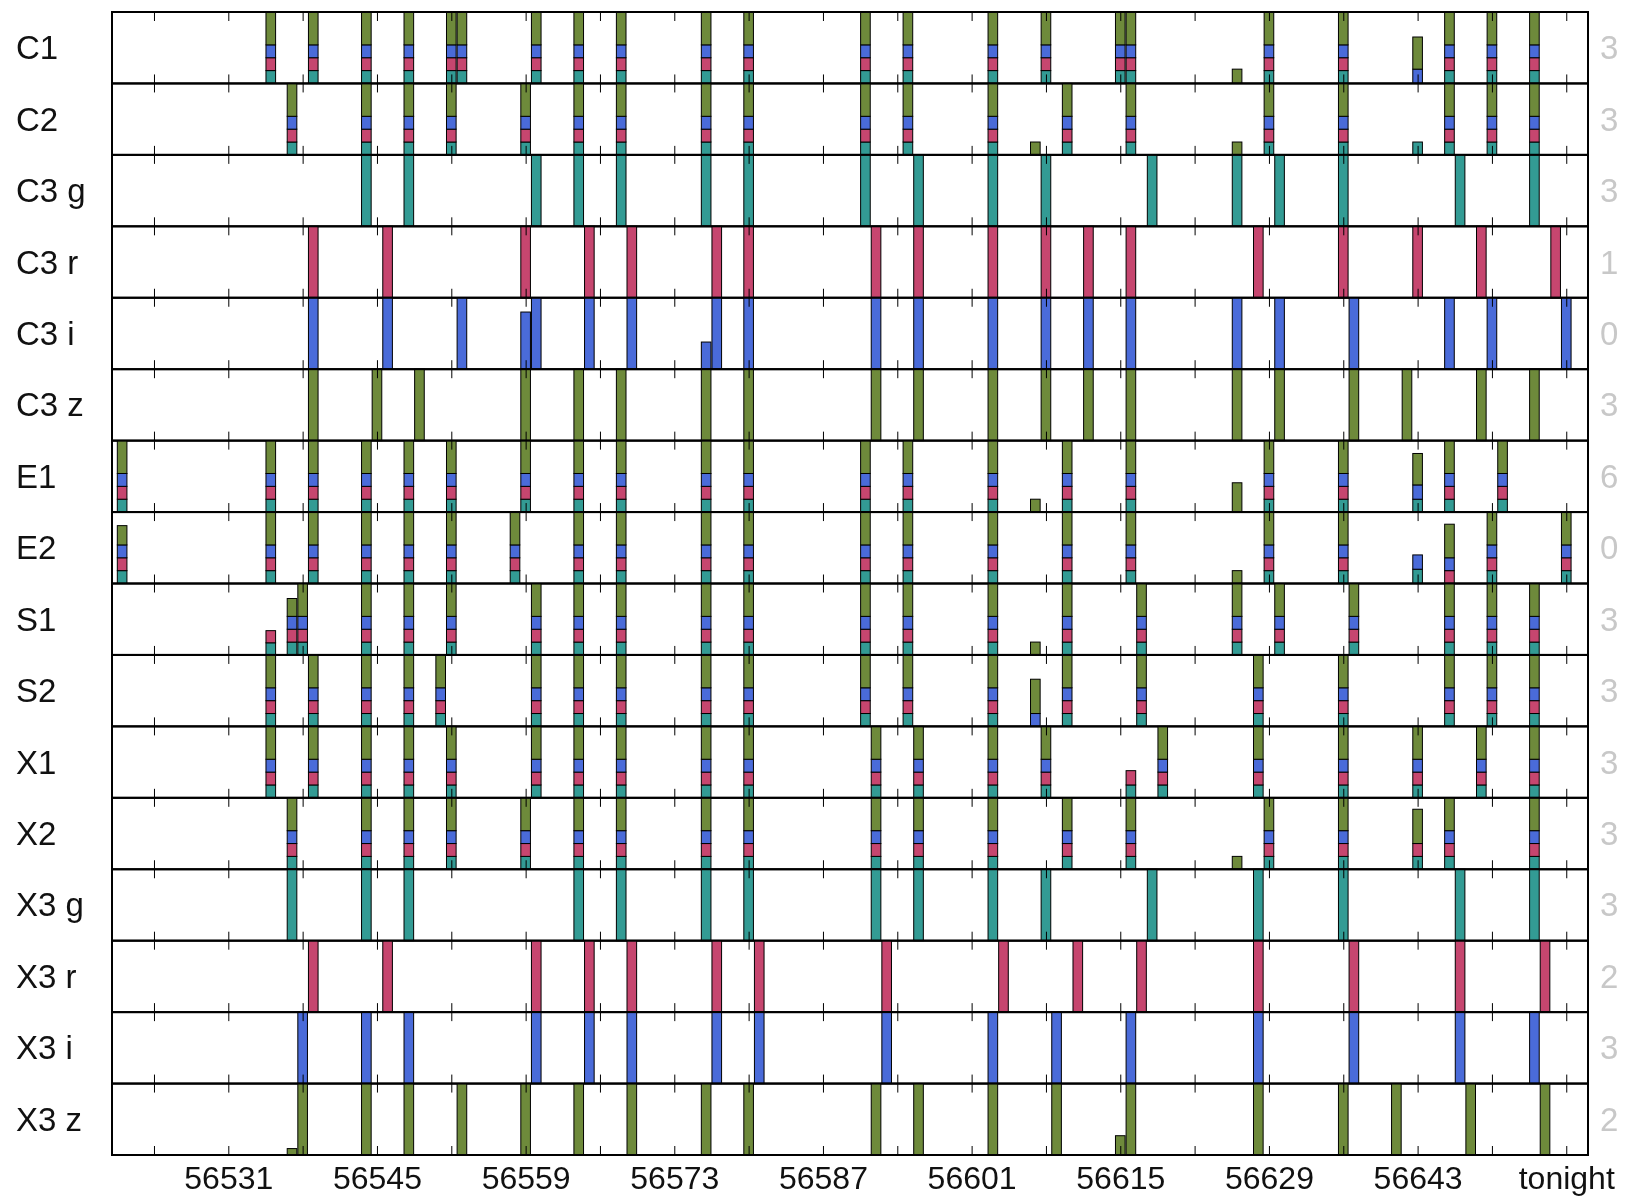 This screenshot has height=1204, width=1643. Describe the element at coordinates (50, 905) in the screenshot. I see `y-axis-title: X3 g` at that location.